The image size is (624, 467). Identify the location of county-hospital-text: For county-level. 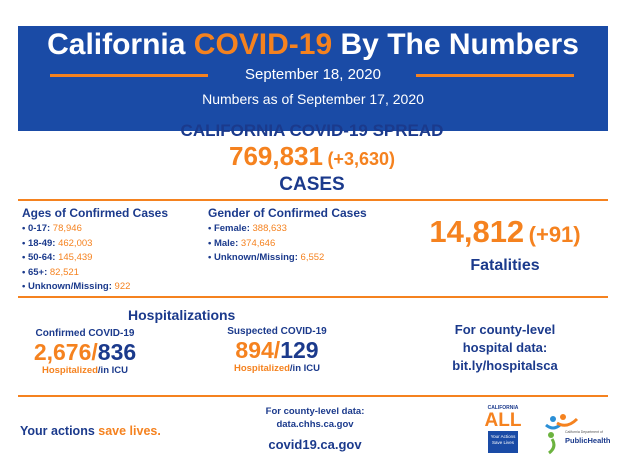
(505, 329).